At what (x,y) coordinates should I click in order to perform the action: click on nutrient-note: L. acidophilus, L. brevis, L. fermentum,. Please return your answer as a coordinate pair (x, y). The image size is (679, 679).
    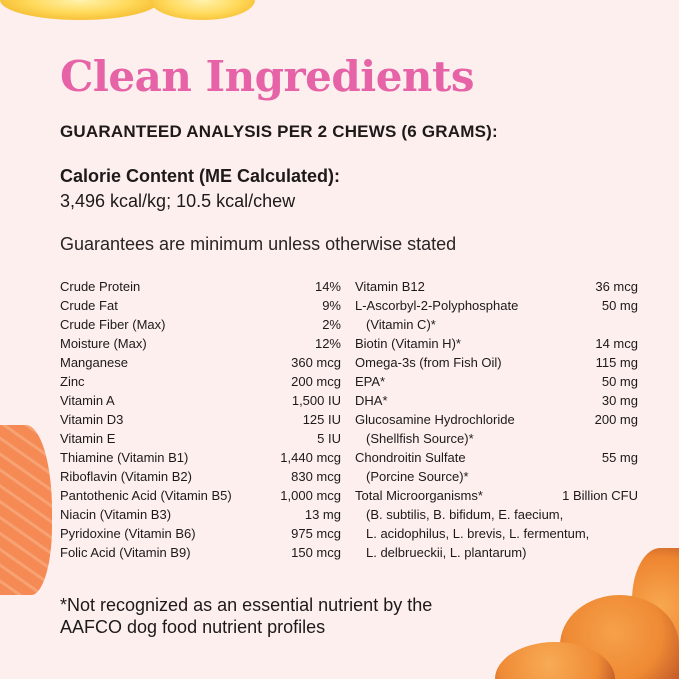
    Looking at the image, I should click on (478, 533).